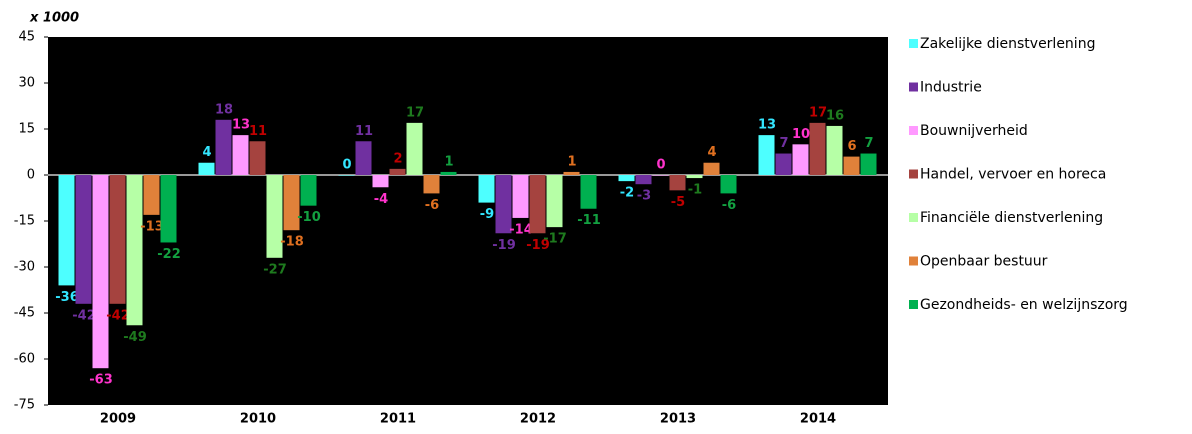  I want to click on y-tick-label: 0, so click(31, 175).